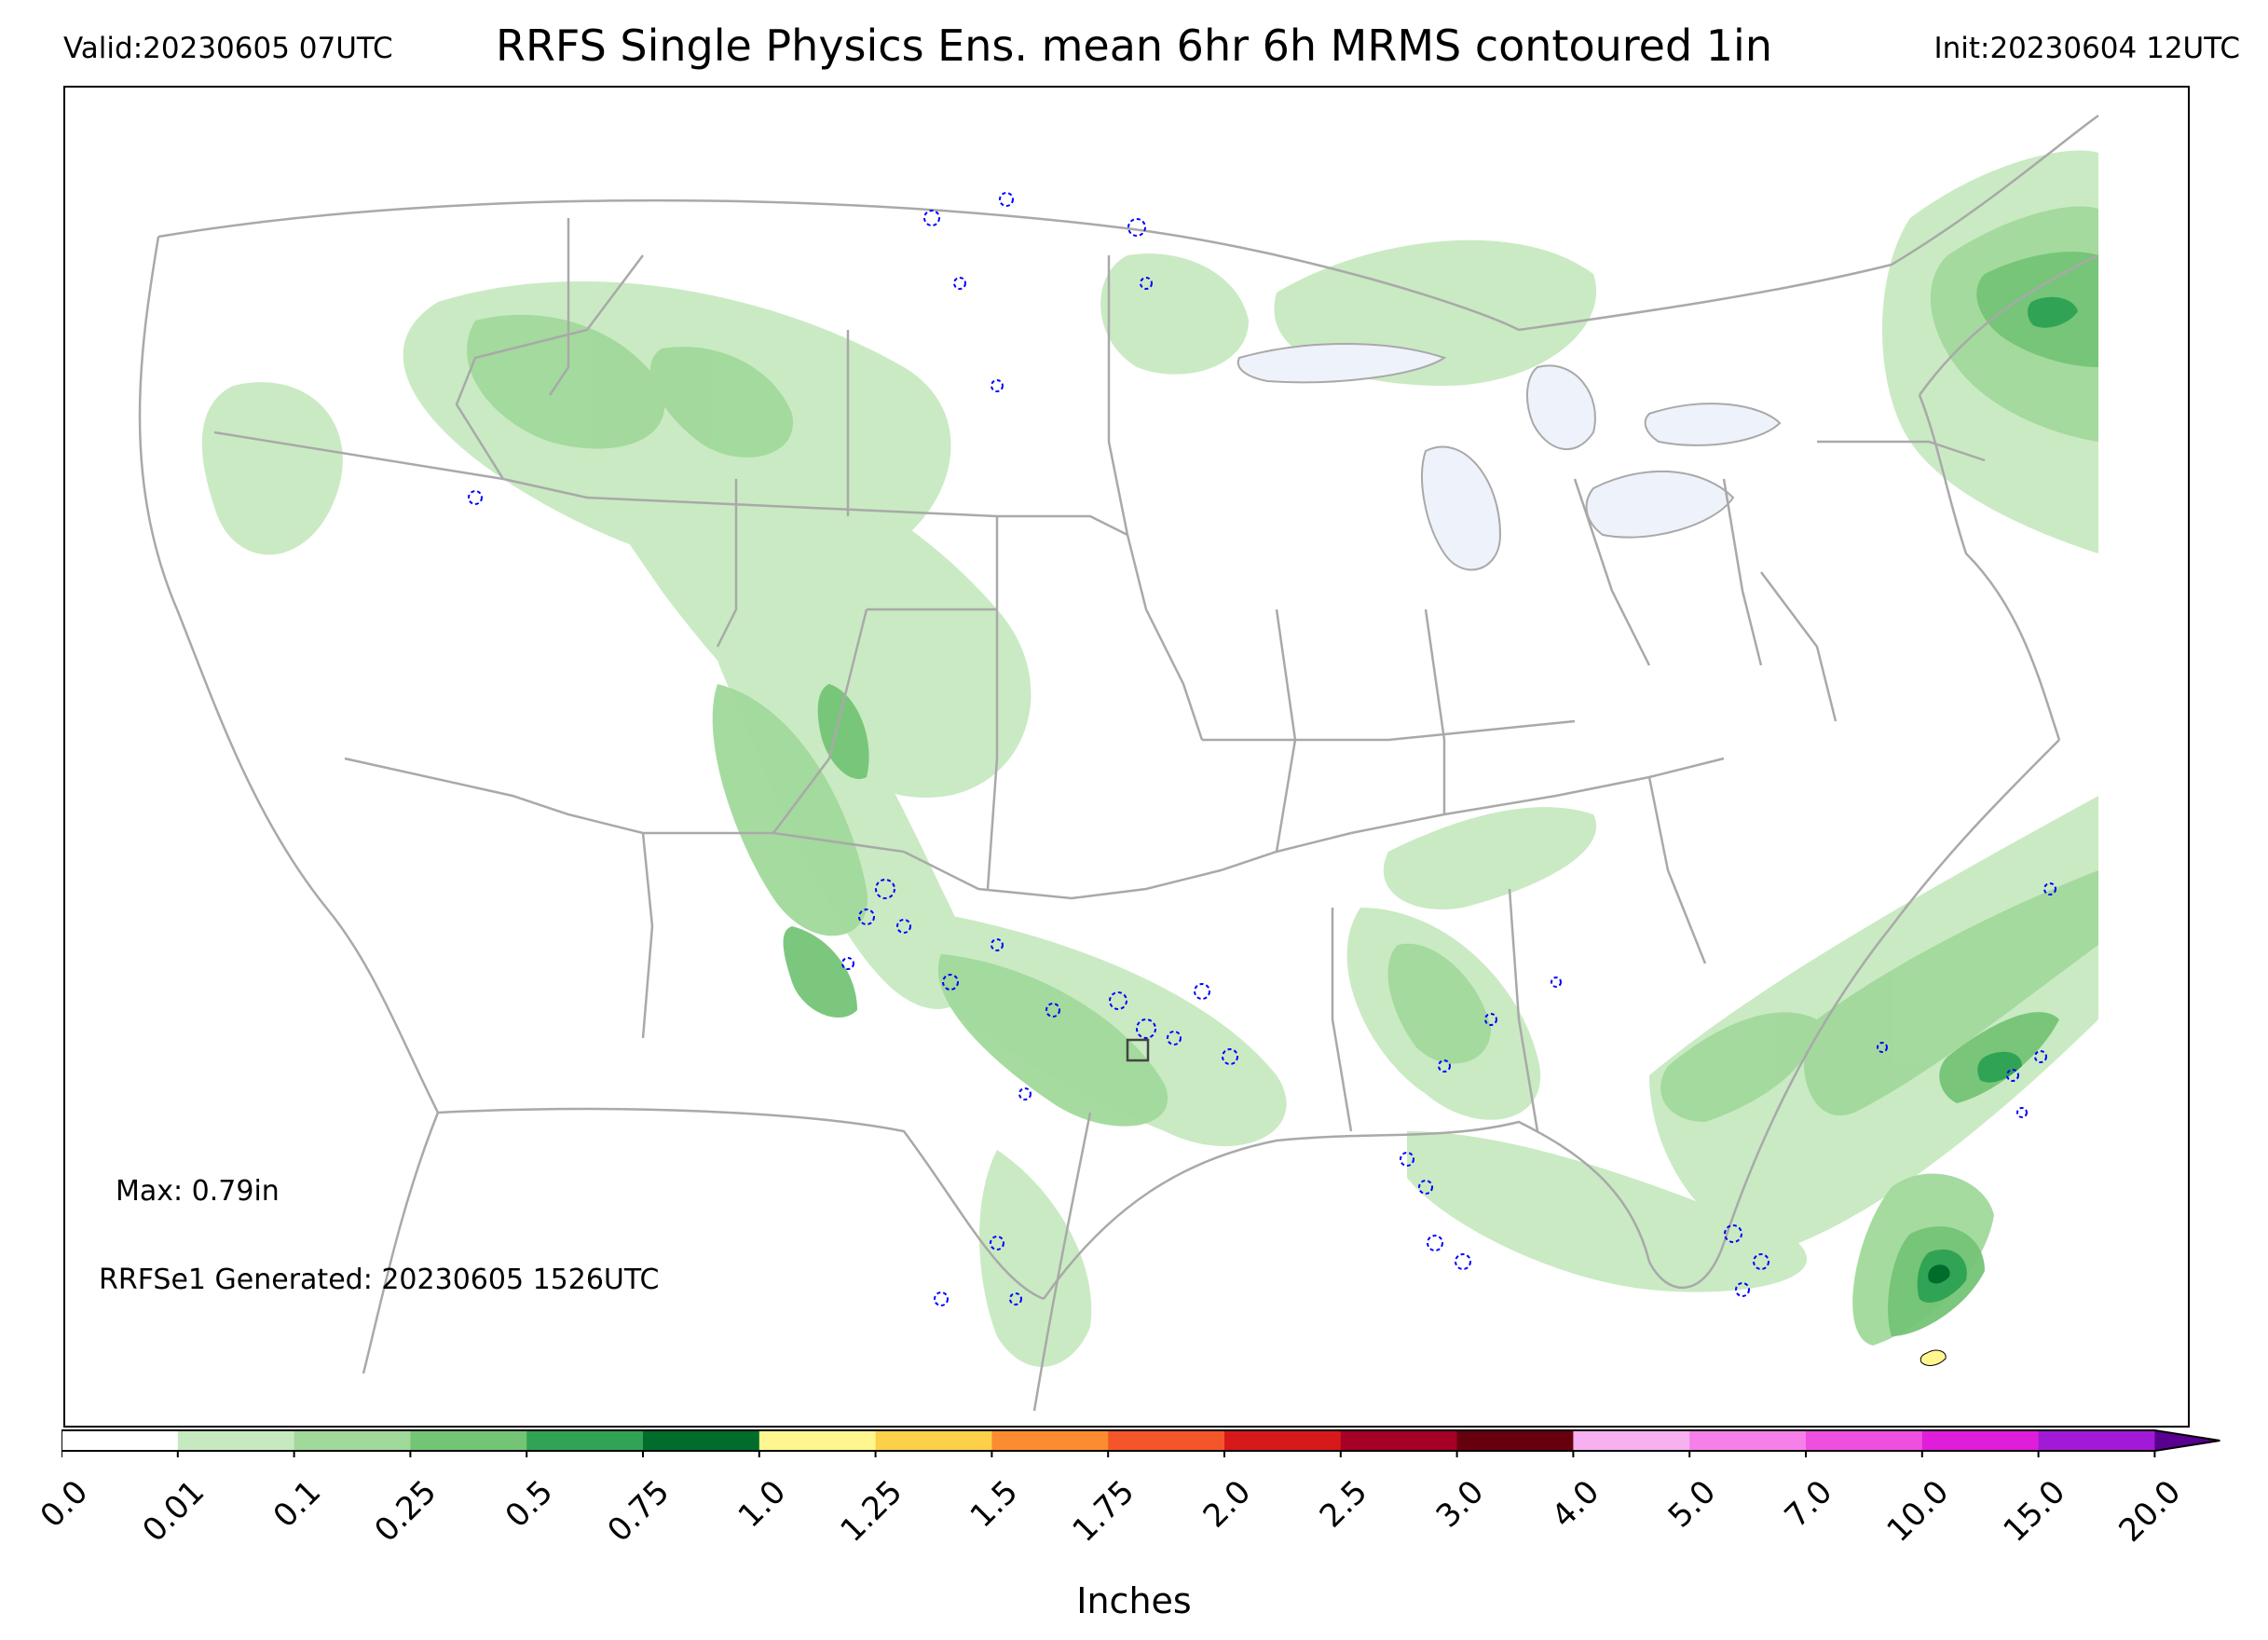 This screenshot has height=1640, width=2268. Describe the element at coordinates (198, 1191) in the screenshot. I see `max-label: Max: 0.79in` at that location.